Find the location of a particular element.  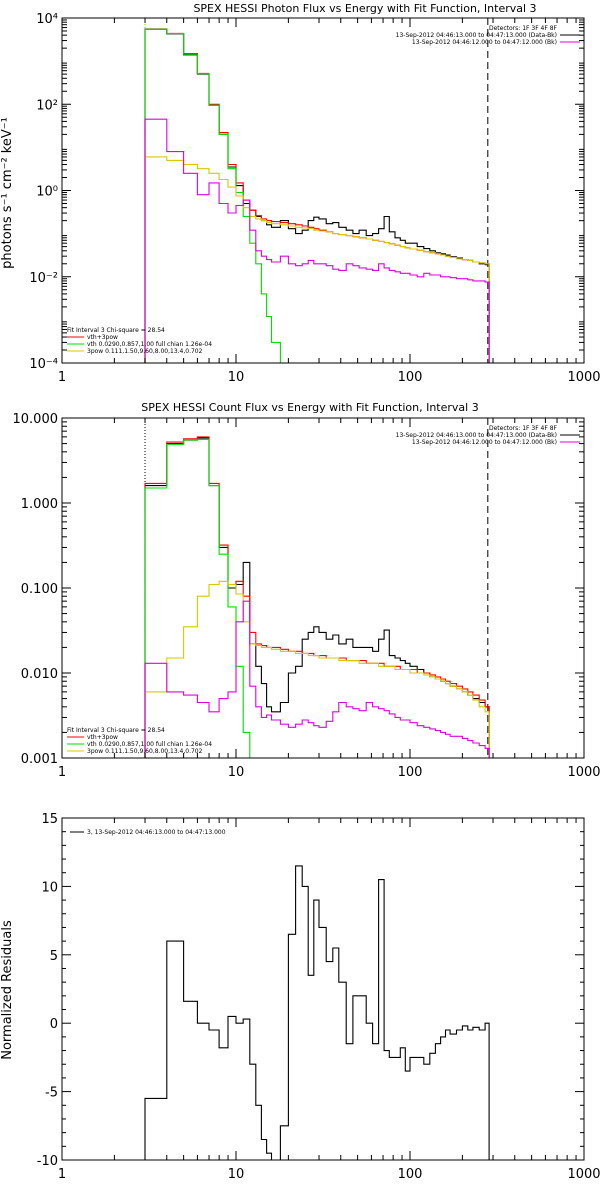

y-tick-label: 0.010 is located at coordinates (39, 674).